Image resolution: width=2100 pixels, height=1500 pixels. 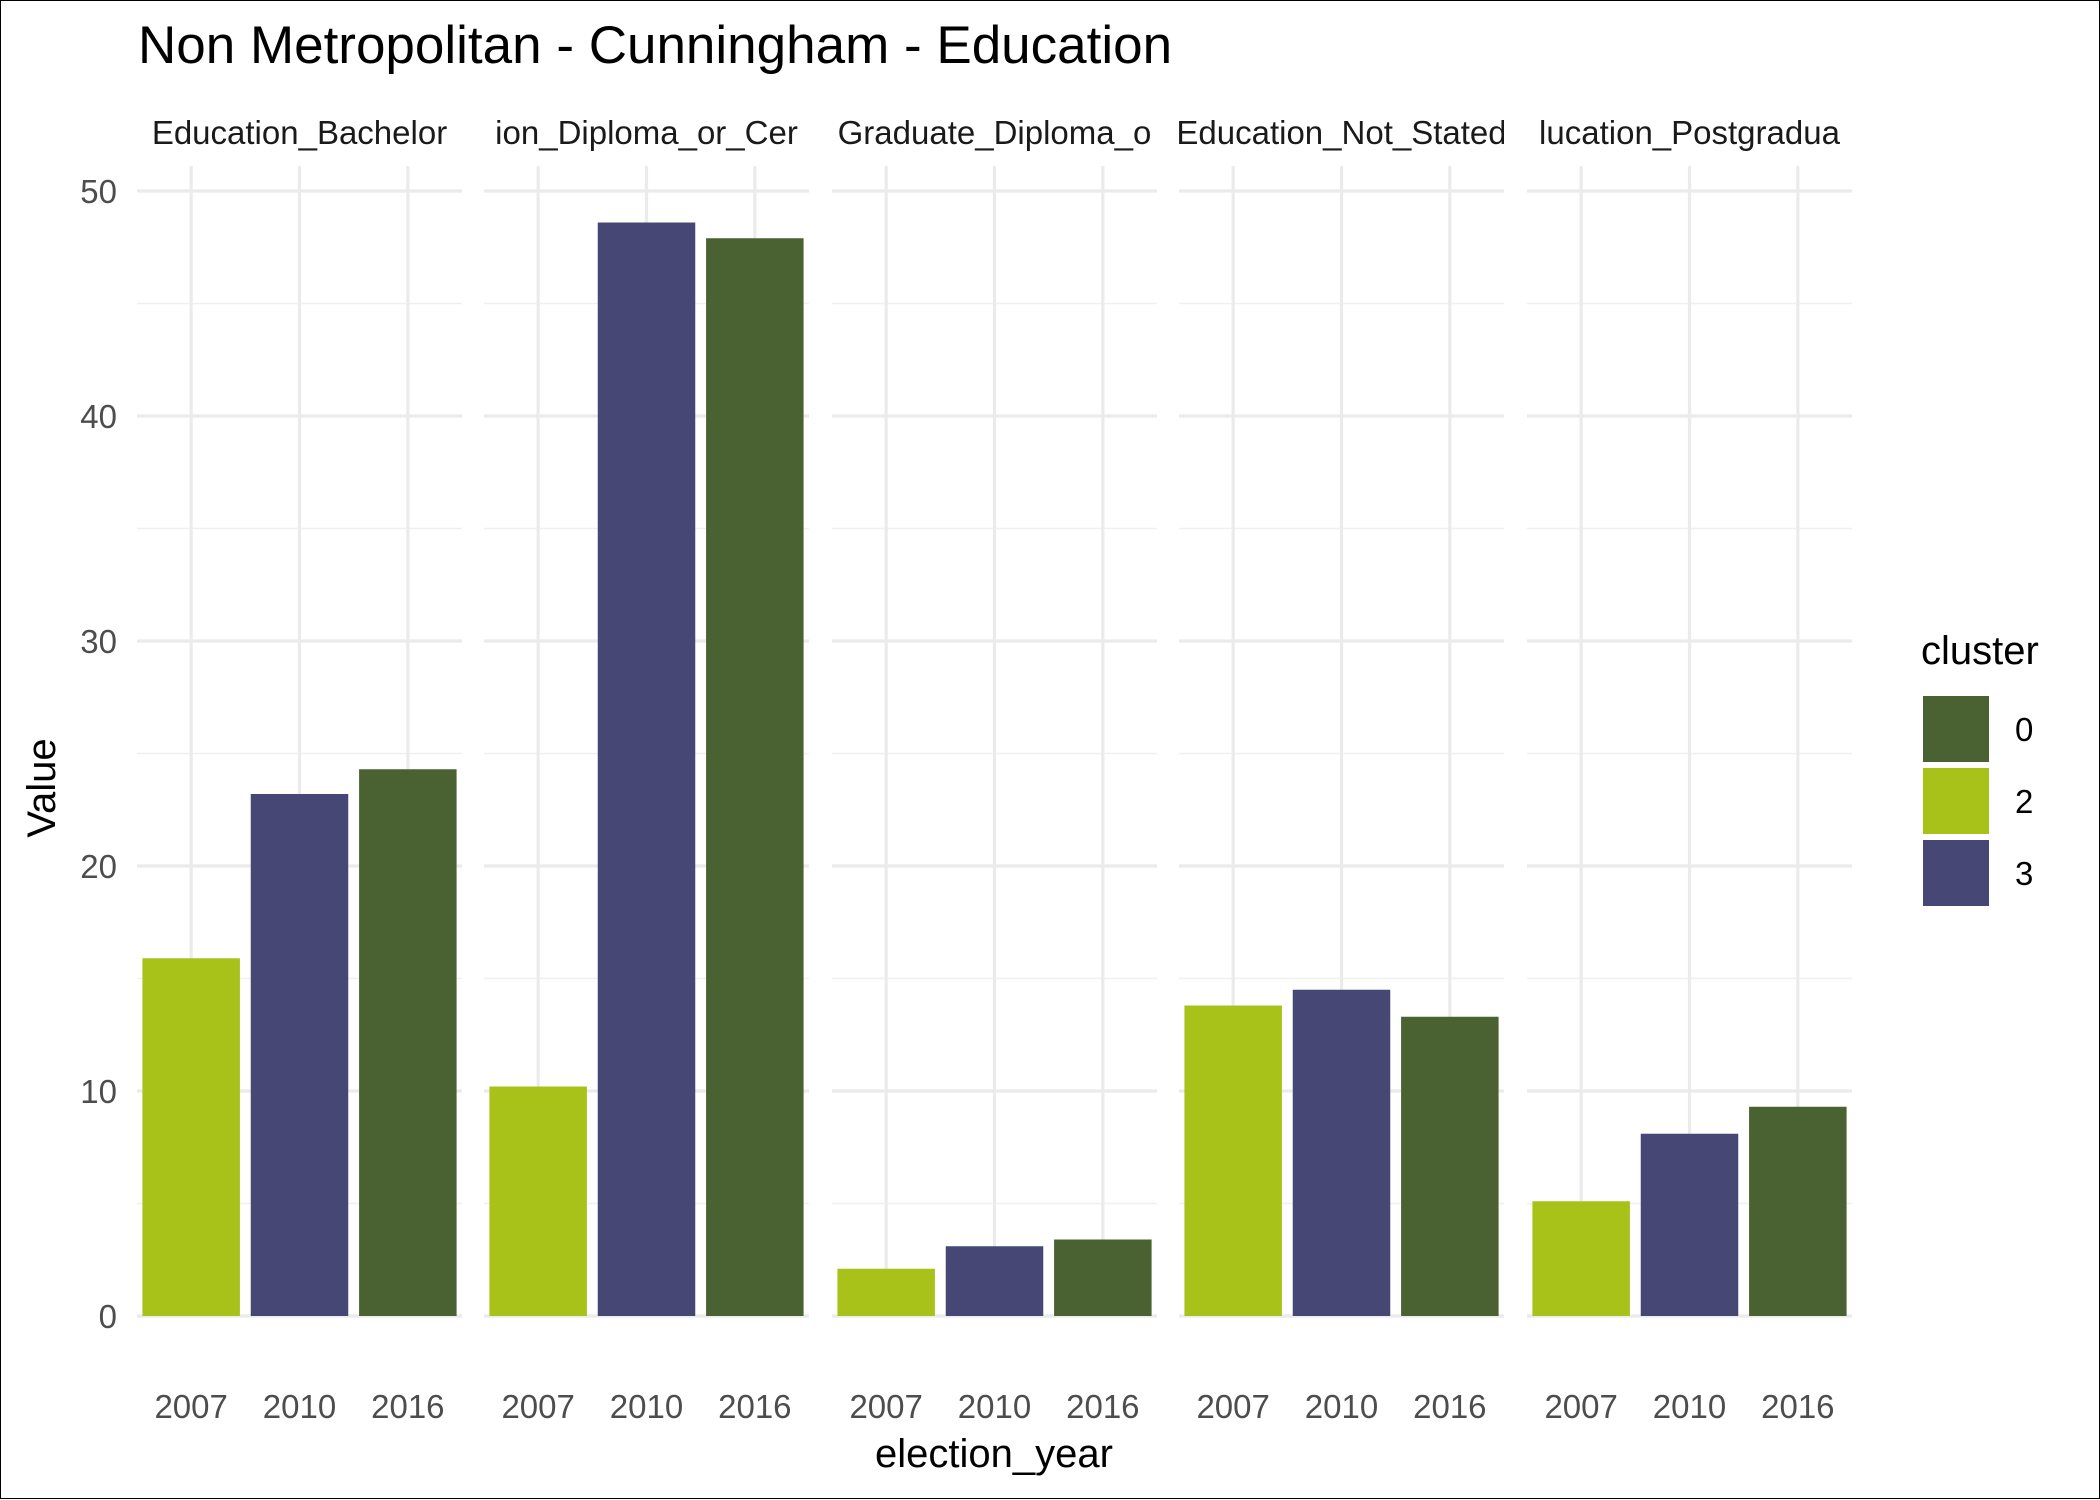 I want to click on y-tick-label: 0, so click(x=108, y=1316).